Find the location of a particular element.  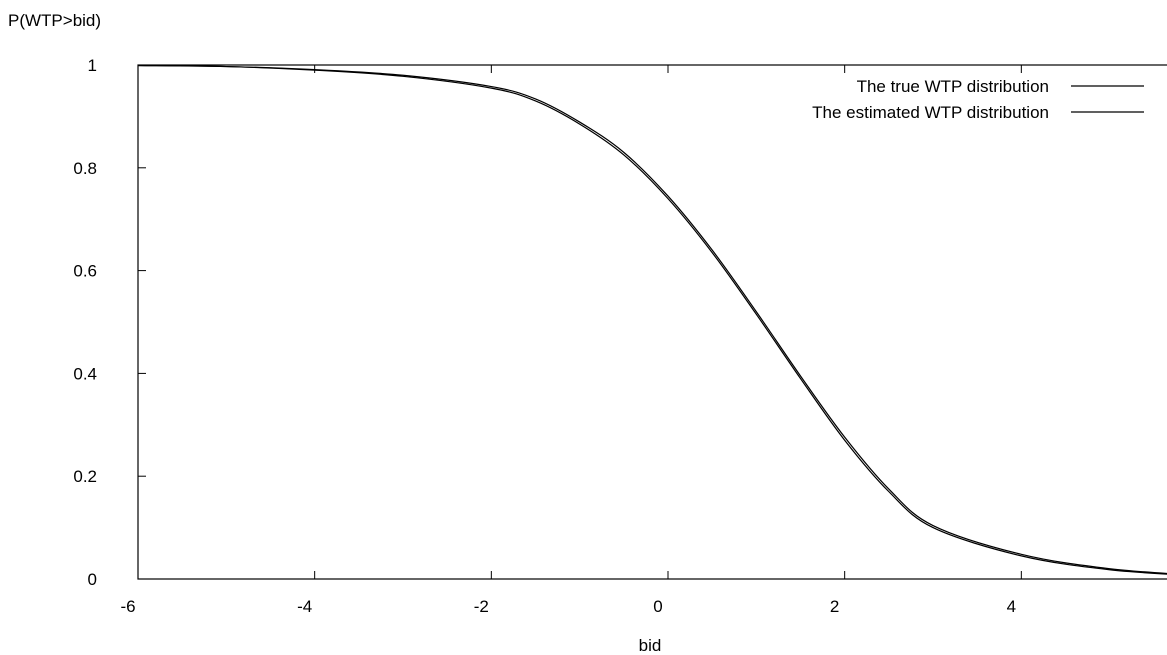

x-axis-label: bid is located at coordinates (650, 645).